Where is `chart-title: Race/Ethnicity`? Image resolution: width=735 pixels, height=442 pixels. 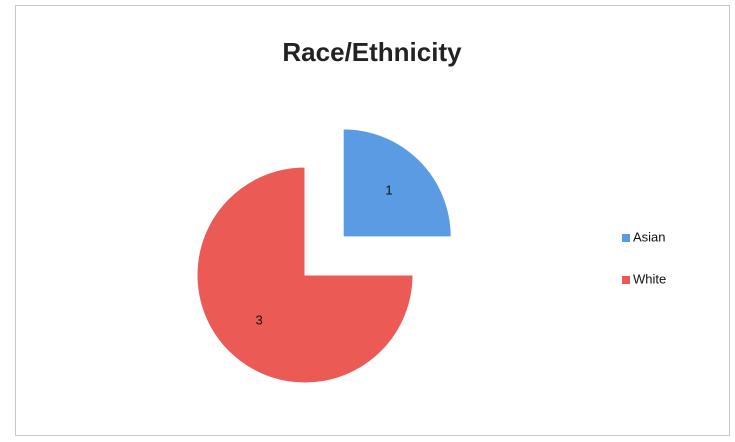 chart-title: Race/Ethnicity is located at coordinates (372, 52).